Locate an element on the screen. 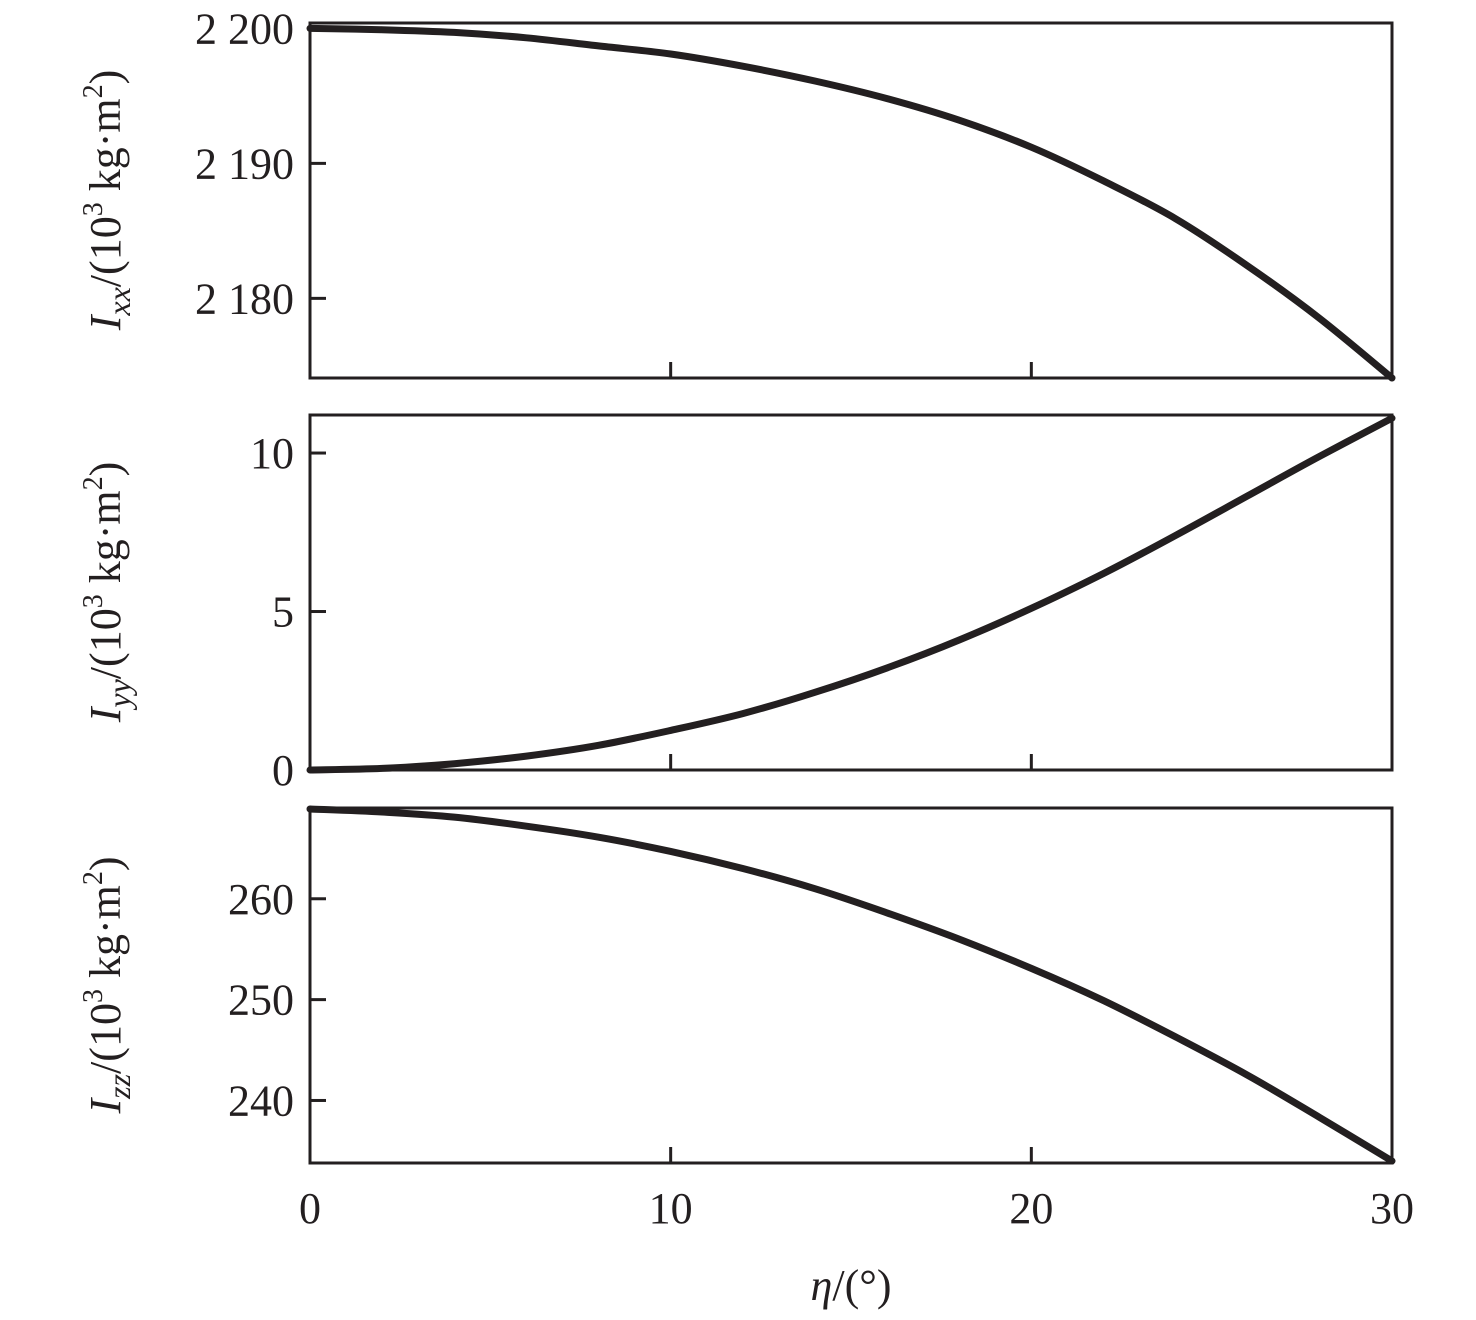 Image resolution: width=1476 pixels, height=1320 pixels. y-axis-label-ixx: Ixx/(103 kg·m2) is located at coordinates (107, 201).